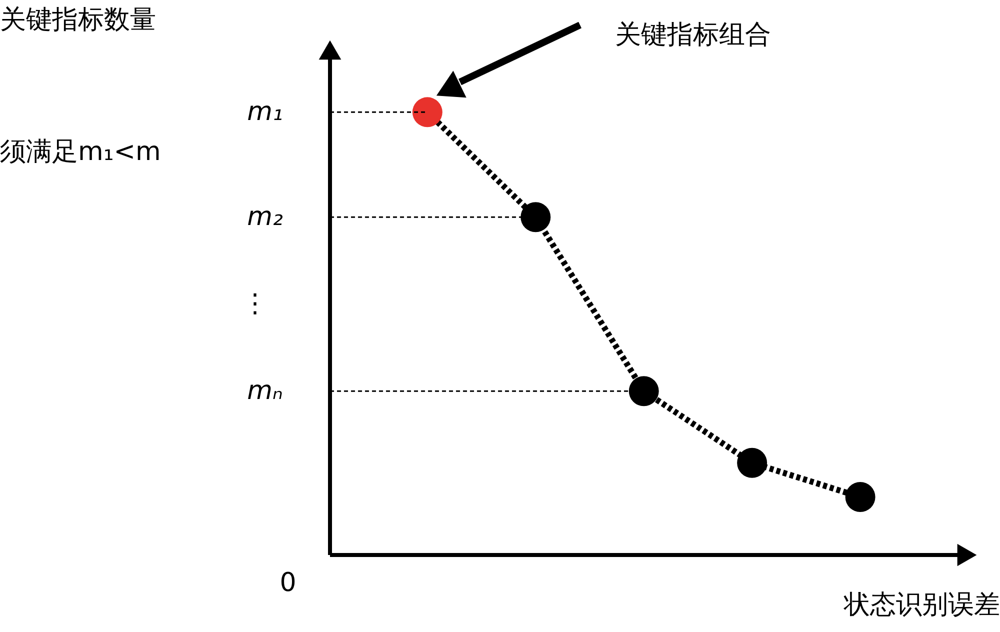 This screenshot has width=1000, height=632. What do you see at coordinates (80, 152) in the screenshot?
I see `text: 须满足m₁<m` at bounding box center [80, 152].